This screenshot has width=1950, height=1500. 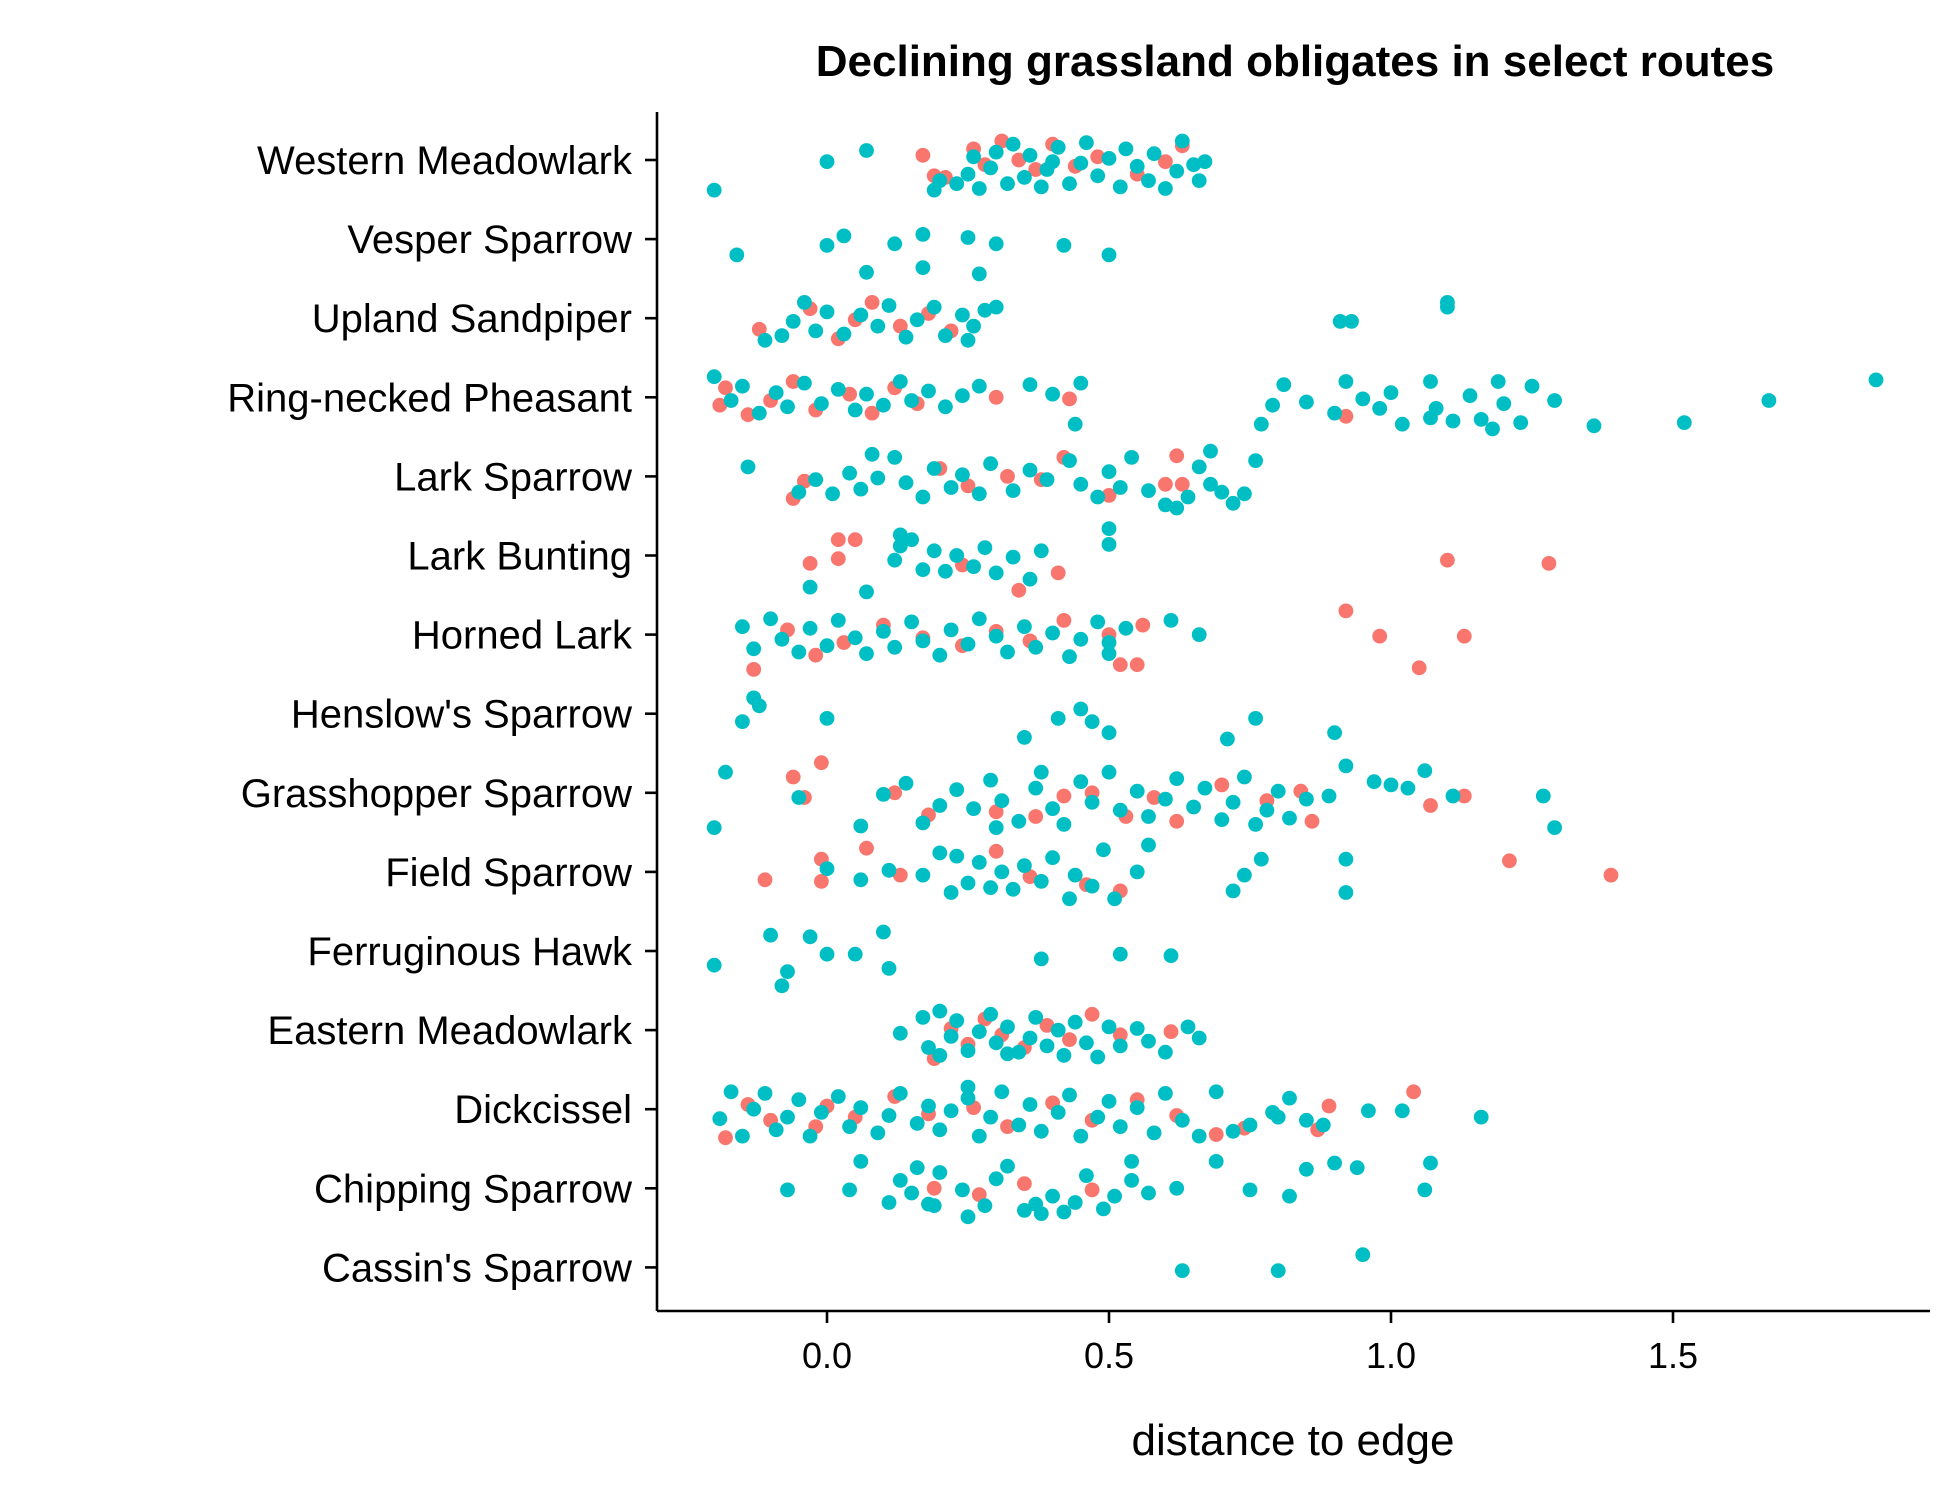 What do you see at coordinates (508, 873) in the screenshot?
I see `y-category-label: Field Sparrow` at bounding box center [508, 873].